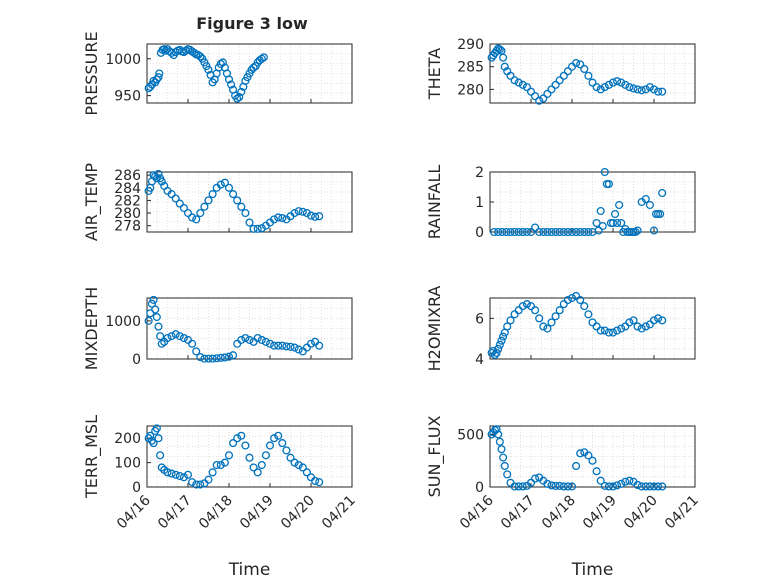  Describe the element at coordinates (127, 464) in the screenshot. I see `y-tick-label: 100` at that location.